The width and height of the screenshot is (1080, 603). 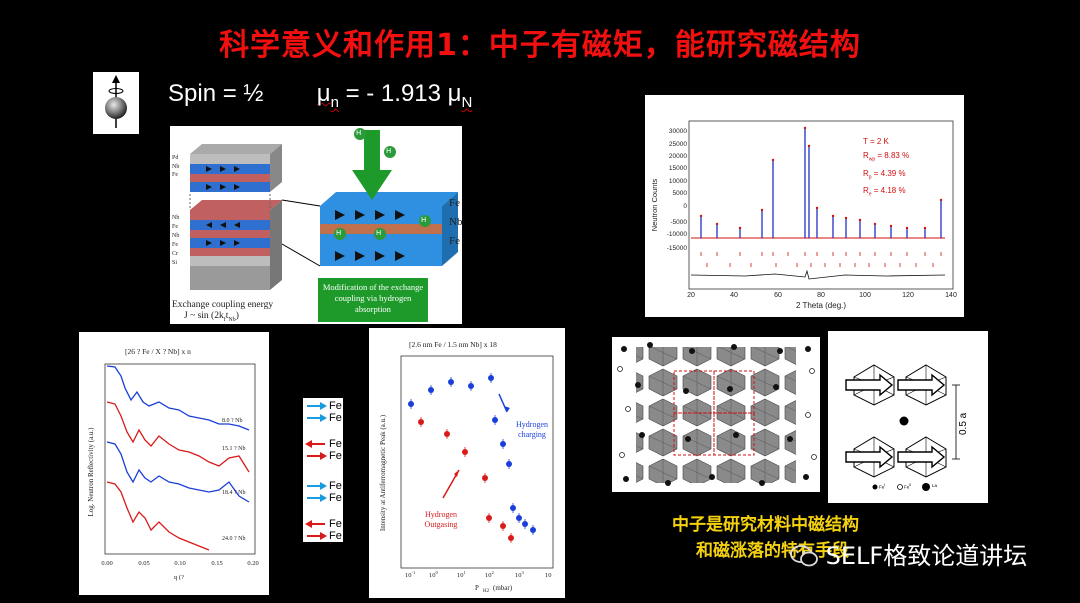 I want to click on svg-text: 120, so click(x=908, y=295).